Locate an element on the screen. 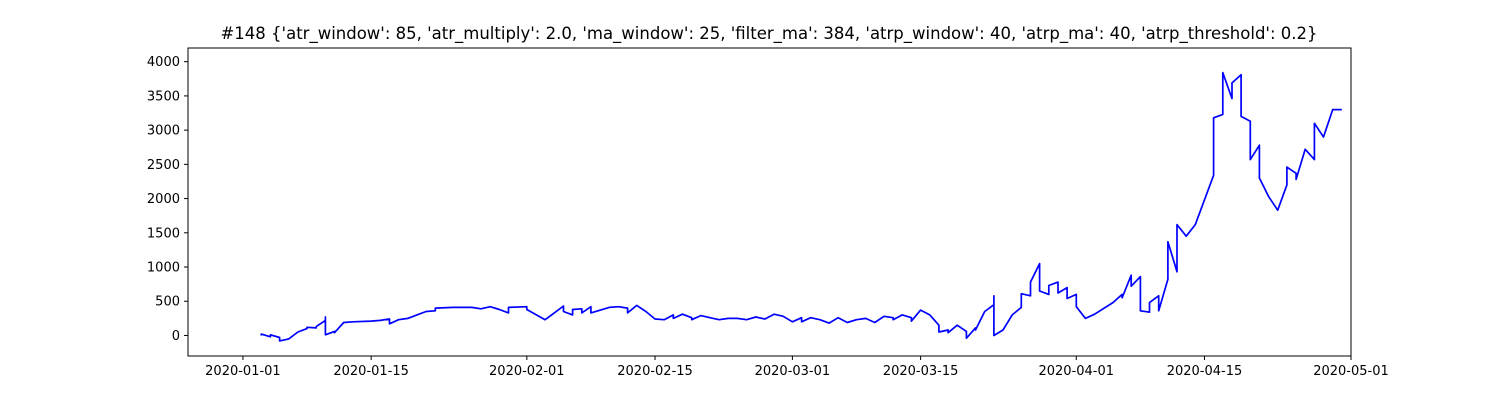  x-tick-label: 2020-01-15 is located at coordinates (371, 371).